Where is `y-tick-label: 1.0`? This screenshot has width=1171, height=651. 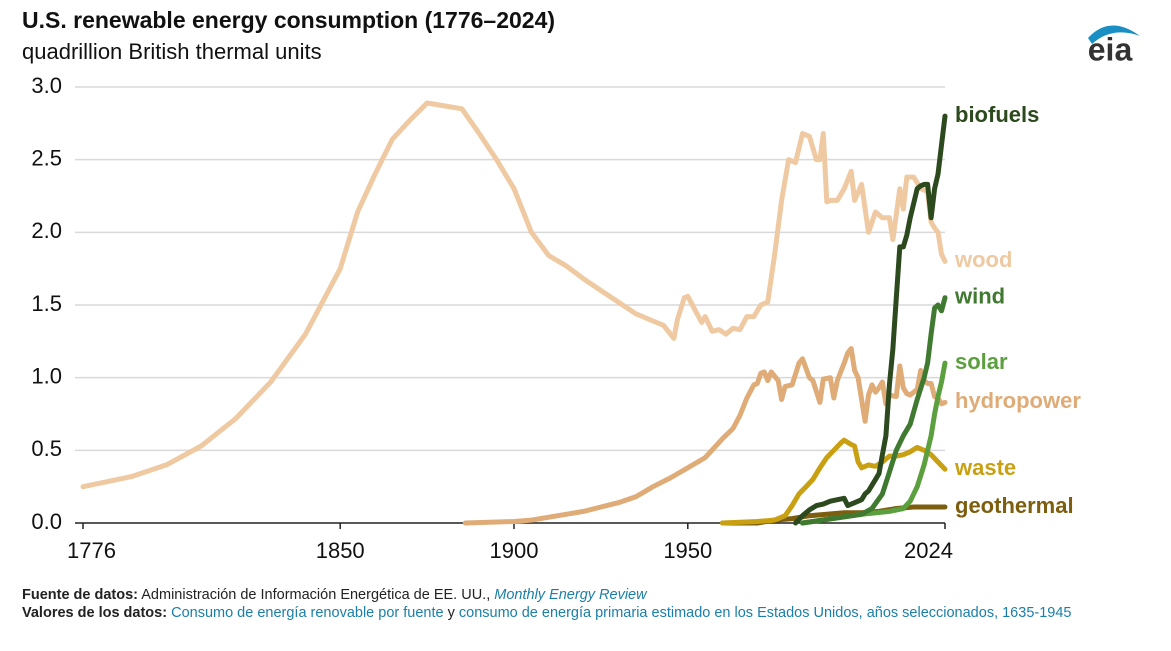
y-tick-label: 1.0 is located at coordinates (46, 375).